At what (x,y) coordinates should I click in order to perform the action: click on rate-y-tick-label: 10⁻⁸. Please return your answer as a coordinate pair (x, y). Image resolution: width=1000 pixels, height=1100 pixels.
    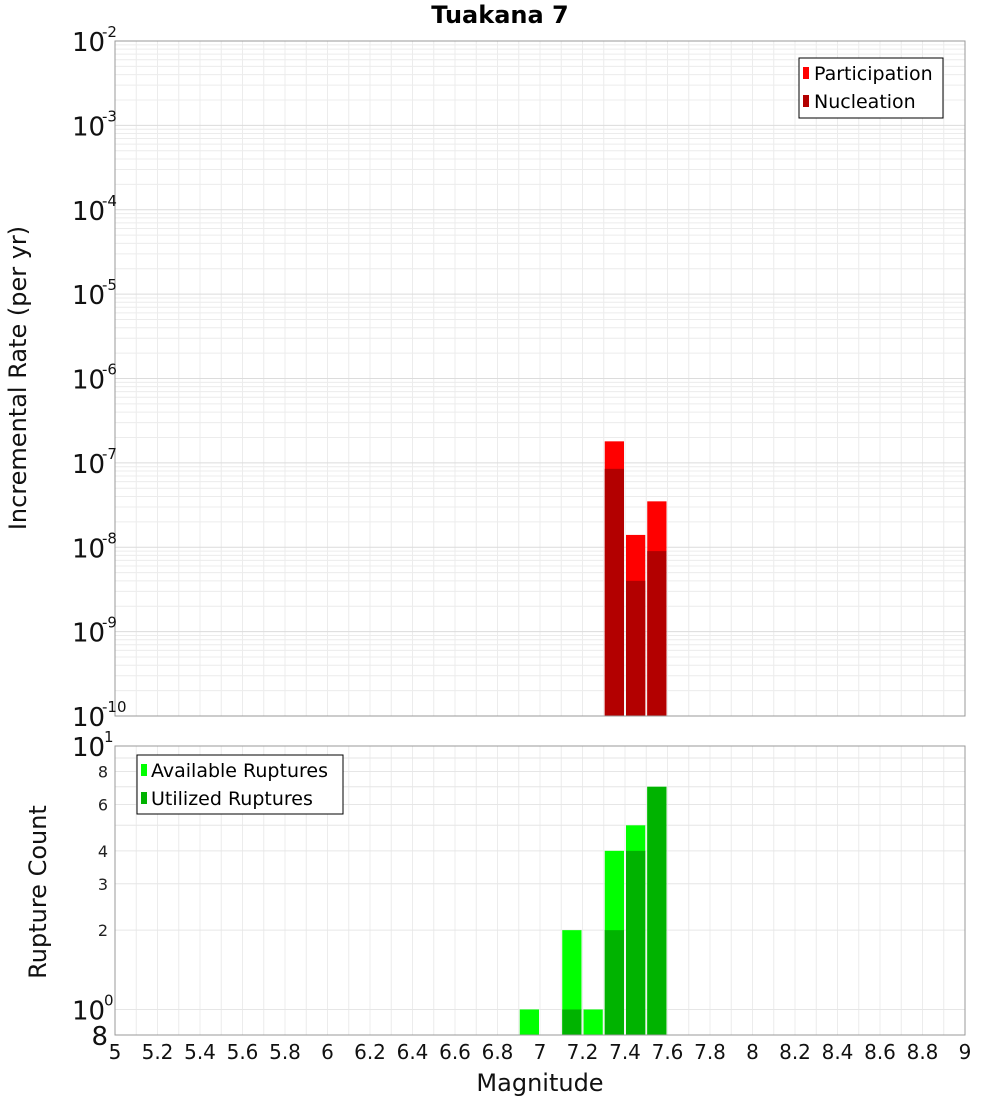
    Looking at the image, I should click on (94, 546).